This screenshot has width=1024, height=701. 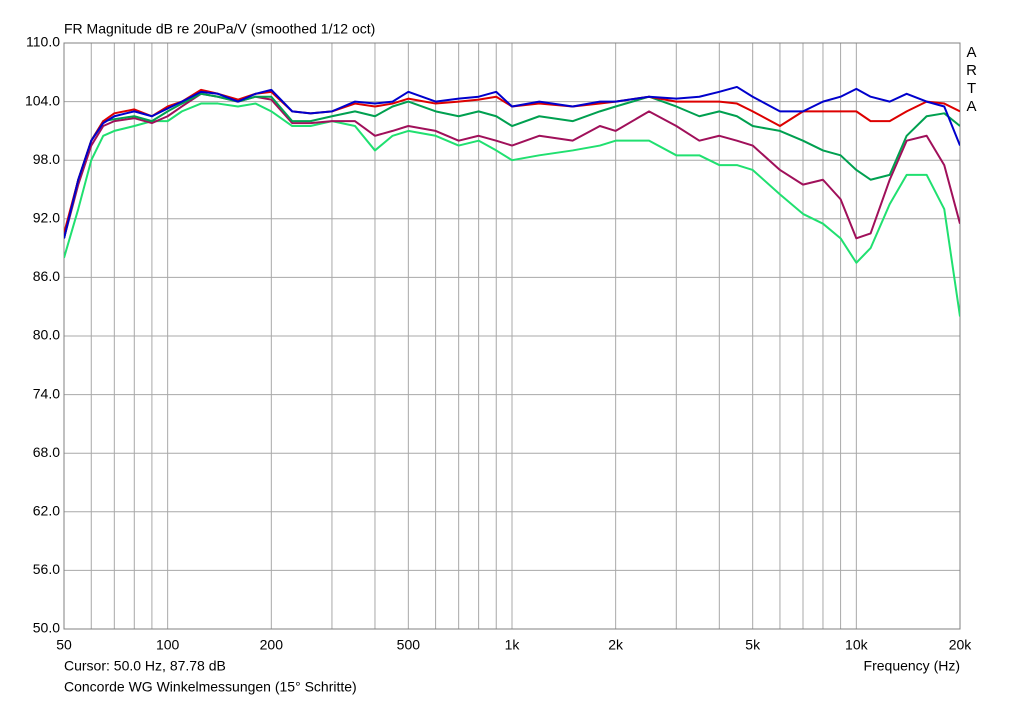 I want to click on y-tick-label: 56.0, so click(x=46, y=569).